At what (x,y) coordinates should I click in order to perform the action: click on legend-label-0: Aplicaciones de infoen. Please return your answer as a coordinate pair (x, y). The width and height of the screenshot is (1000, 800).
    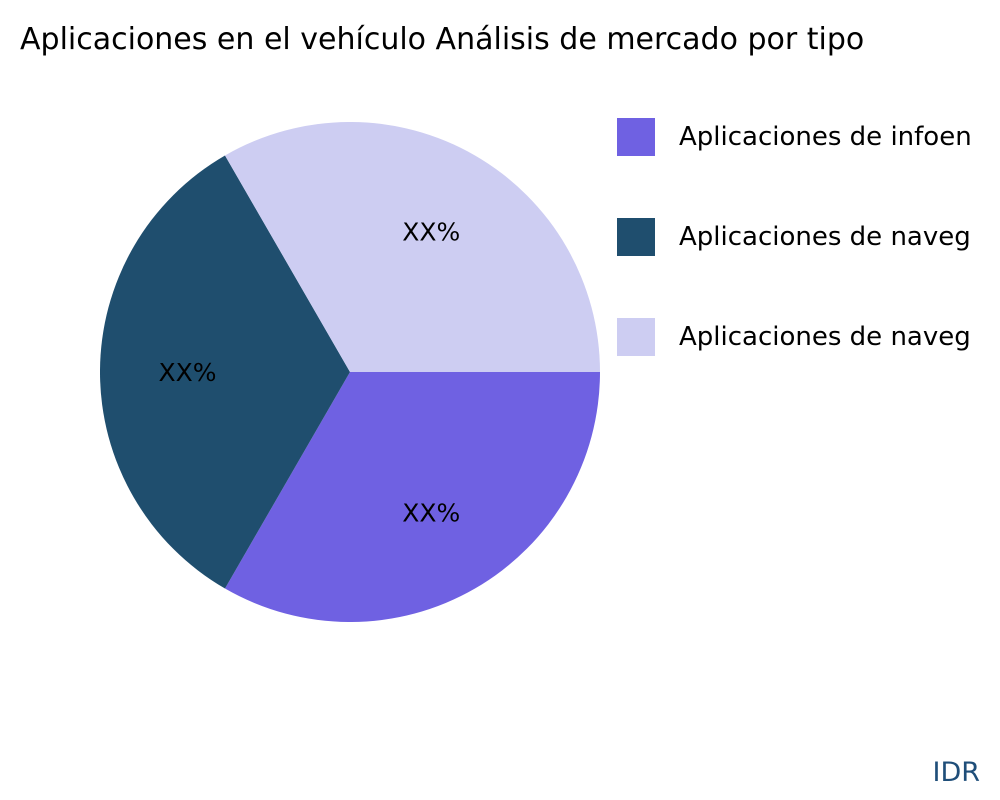
    Looking at the image, I should click on (825, 137).